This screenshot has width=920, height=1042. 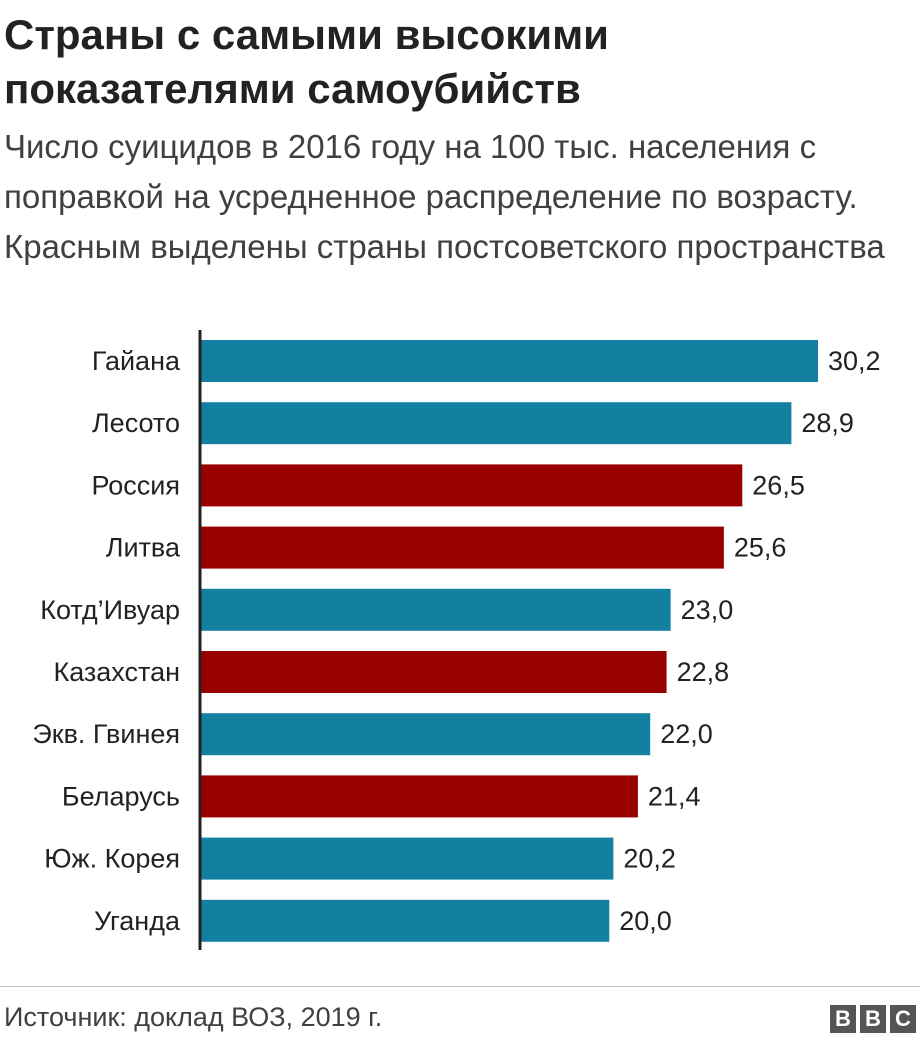 What do you see at coordinates (121, 796) in the screenshot?
I see `category-label: Беларусь` at bounding box center [121, 796].